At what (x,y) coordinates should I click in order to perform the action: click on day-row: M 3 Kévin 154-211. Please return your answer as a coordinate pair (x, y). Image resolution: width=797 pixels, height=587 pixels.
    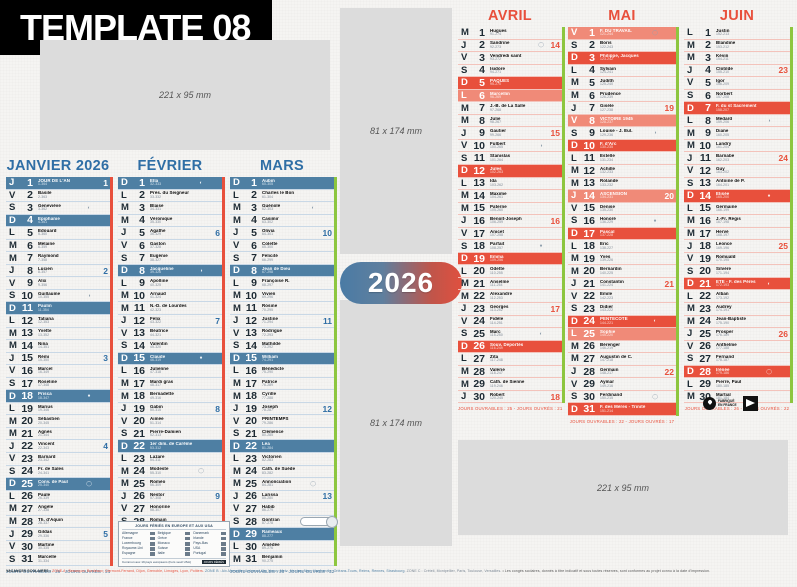
    Looking at the image, I should click on (737, 58).